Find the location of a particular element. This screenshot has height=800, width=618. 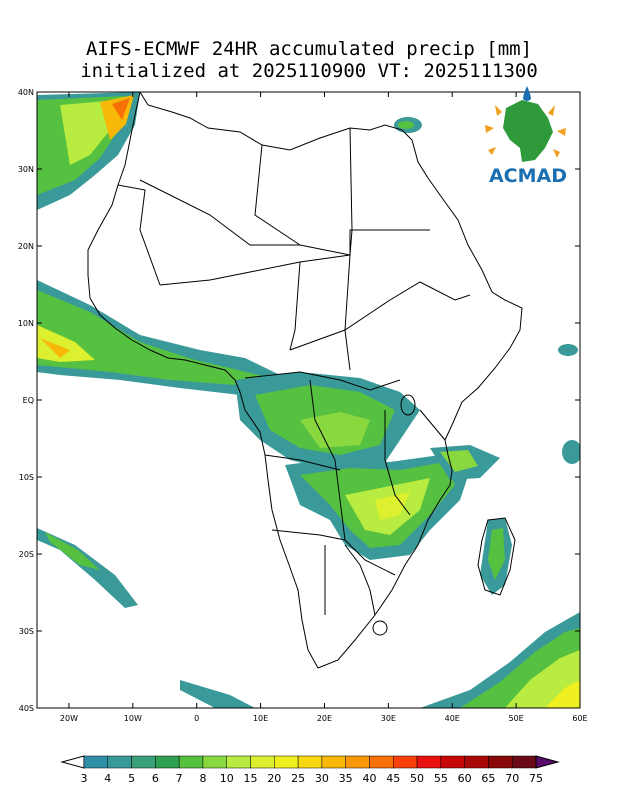

lon-tick-label: 40E is located at coordinates (452, 718).